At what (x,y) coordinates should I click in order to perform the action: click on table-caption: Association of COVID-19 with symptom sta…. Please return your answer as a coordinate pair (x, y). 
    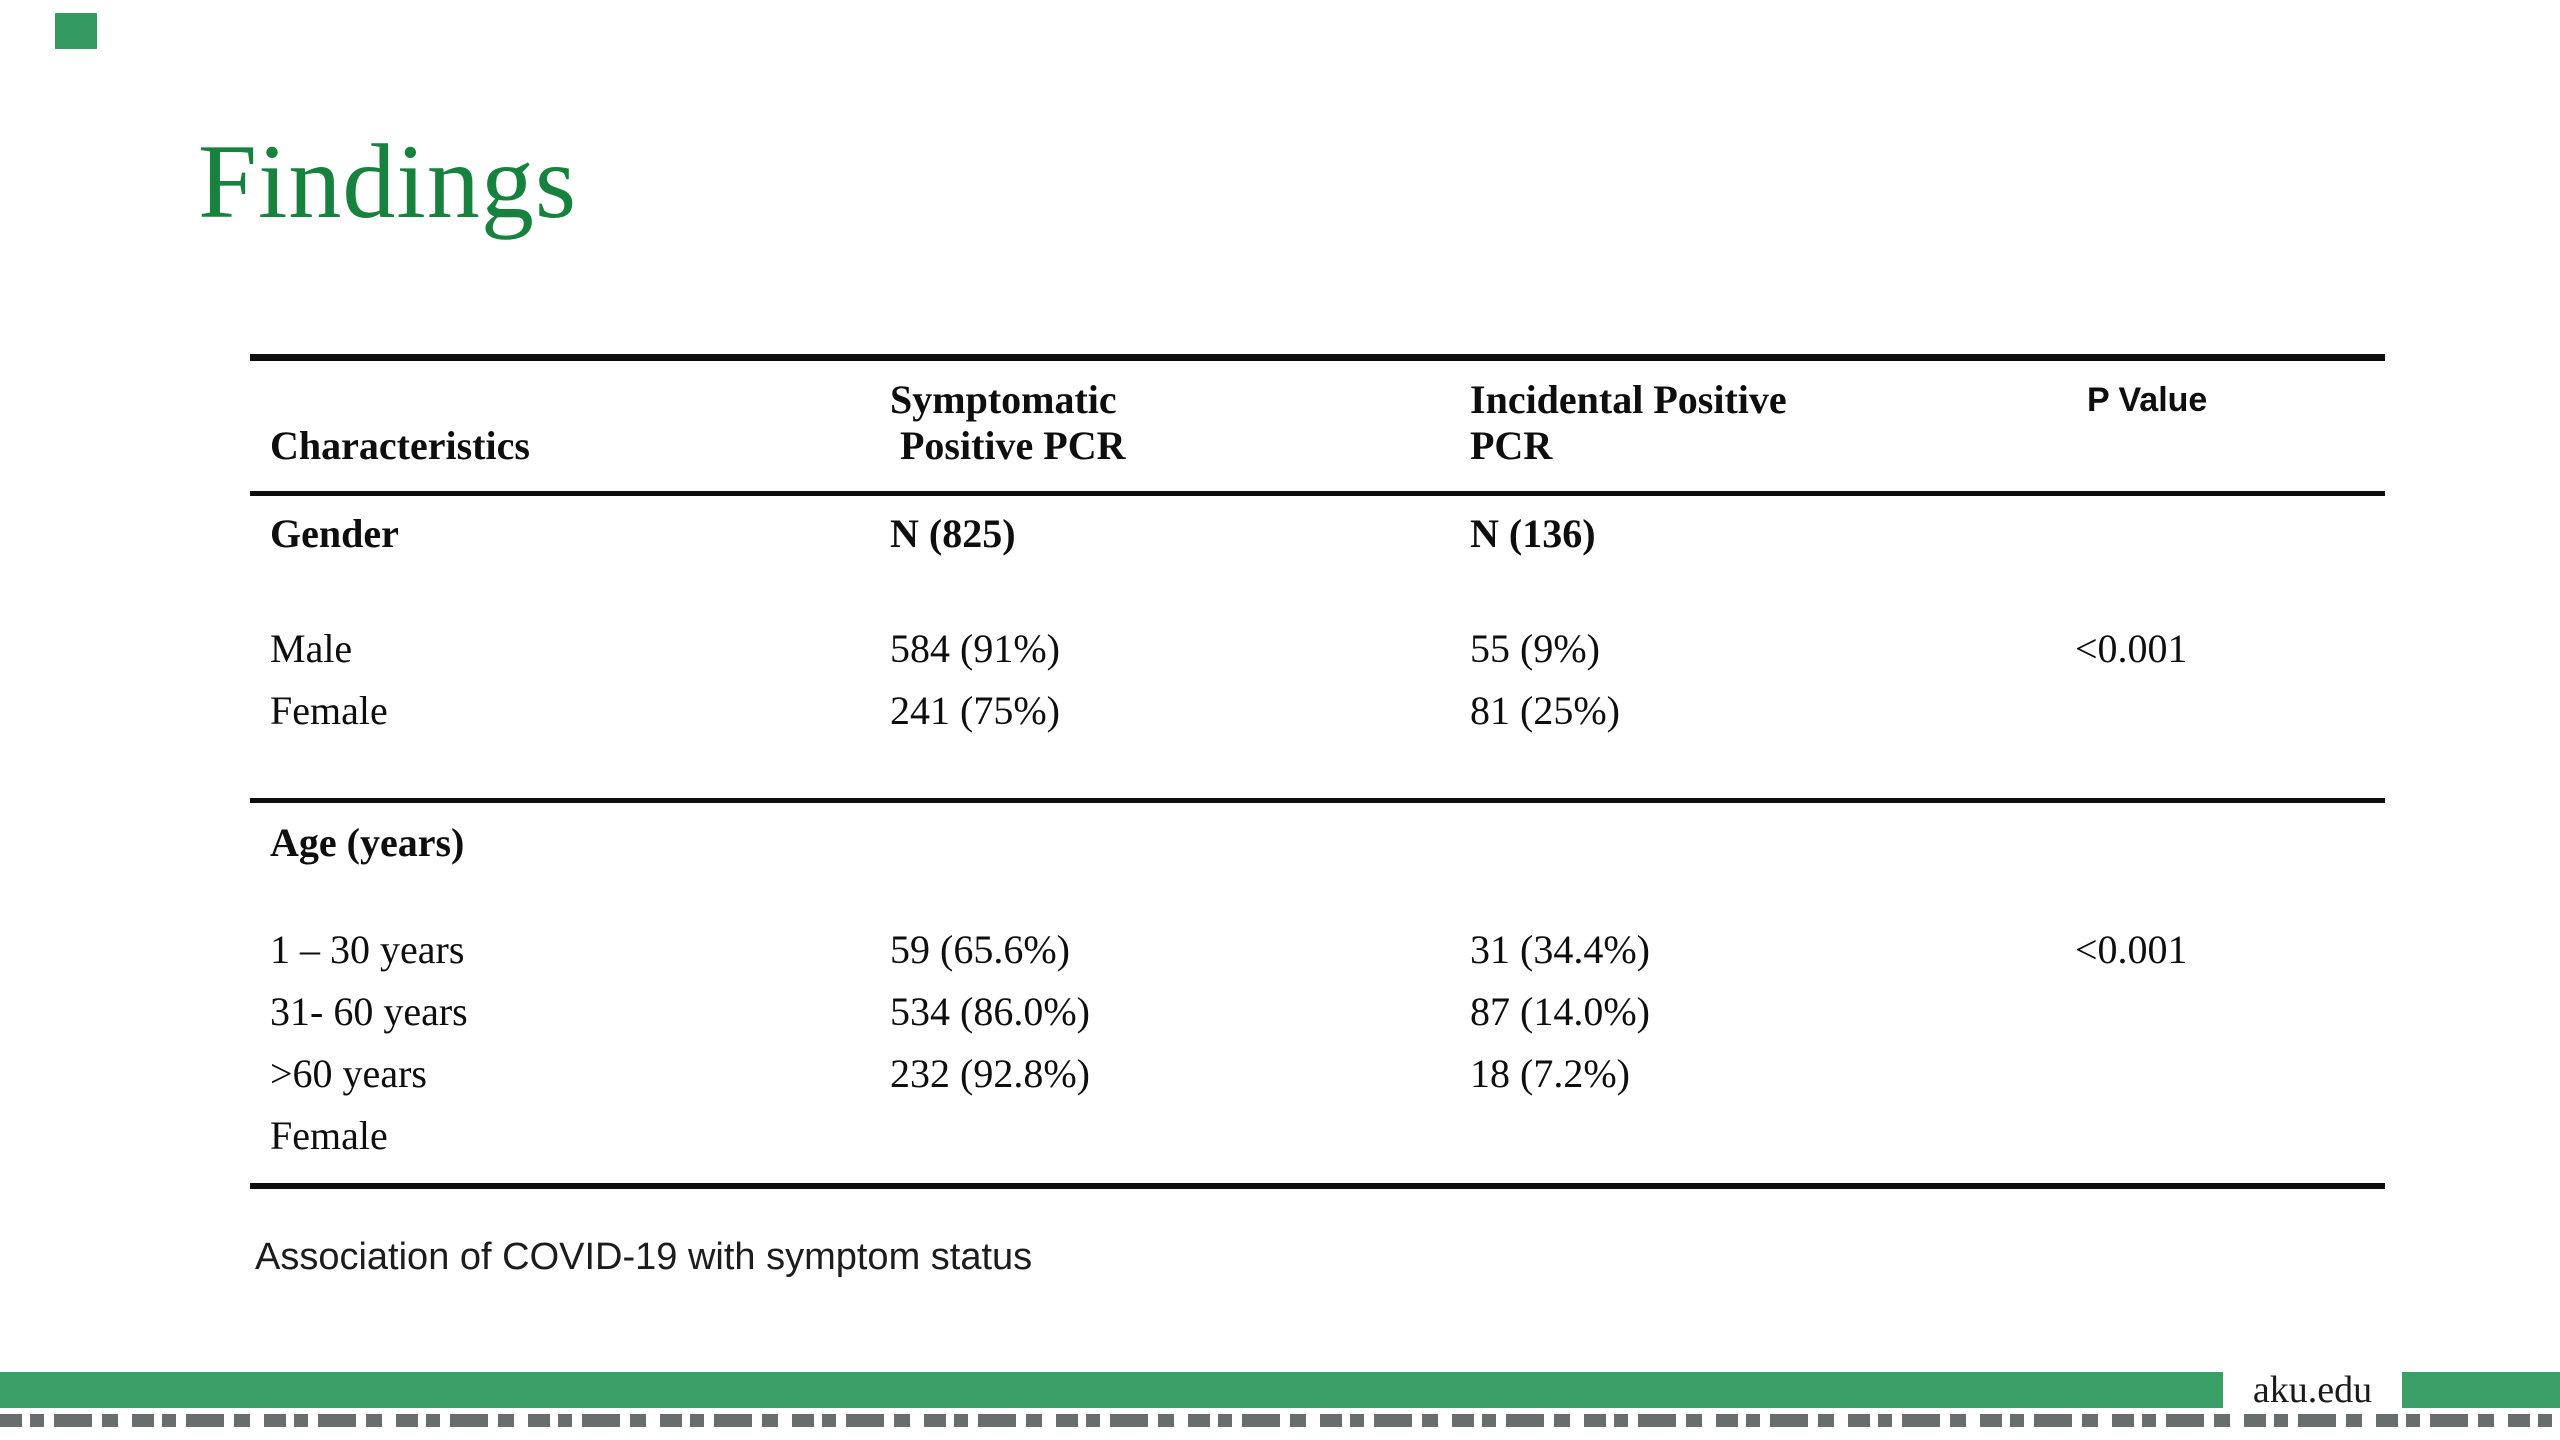
    Looking at the image, I should click on (644, 1257).